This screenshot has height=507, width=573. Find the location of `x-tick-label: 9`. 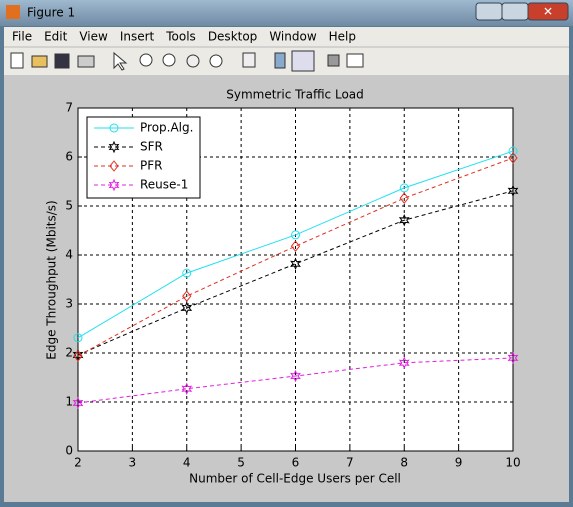

x-tick-label: 9 is located at coordinates (459, 463).